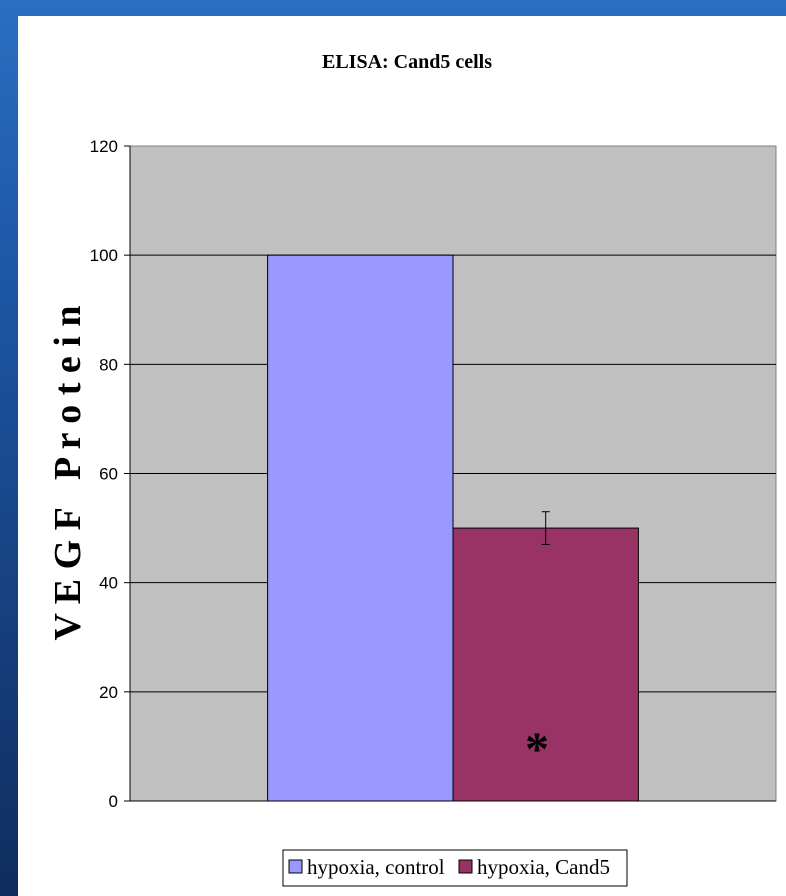 This screenshot has height=896, width=786. Describe the element at coordinates (108, 583) in the screenshot. I see `y-tick-label: 40` at that location.